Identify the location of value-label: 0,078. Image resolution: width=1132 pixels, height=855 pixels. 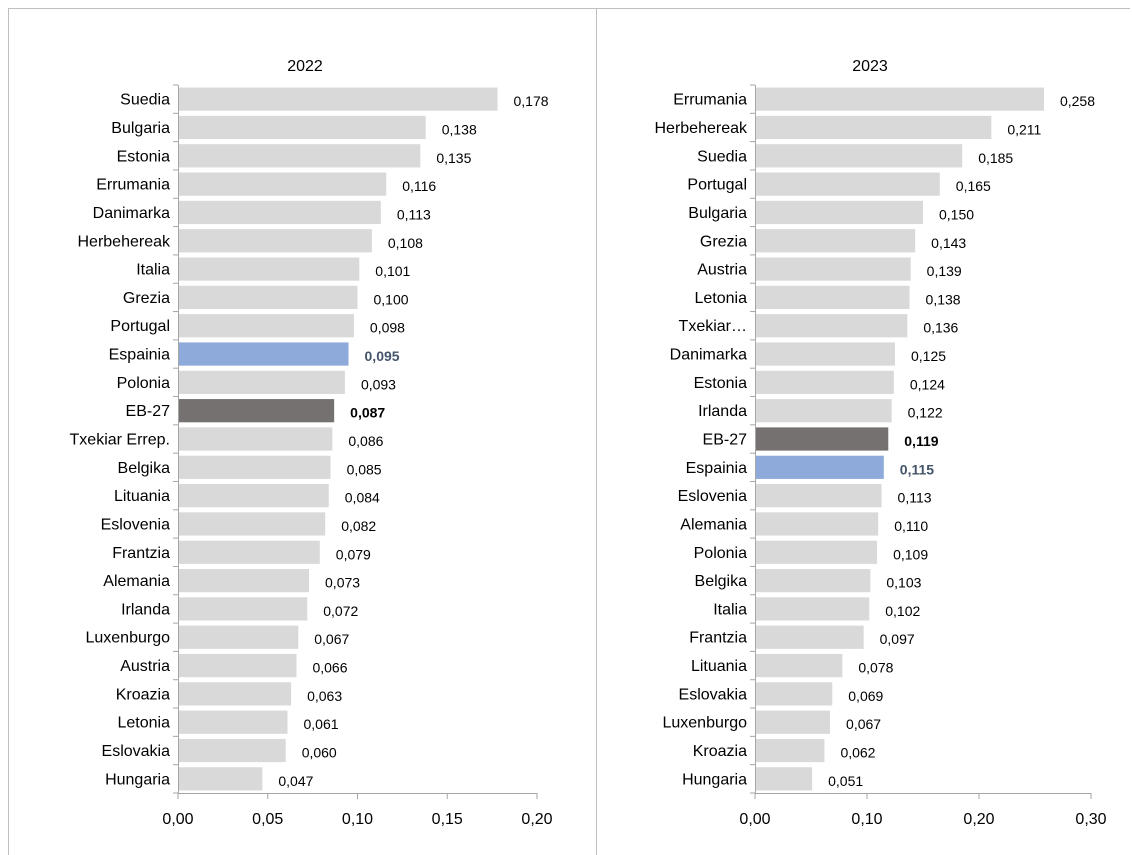
(875, 668).